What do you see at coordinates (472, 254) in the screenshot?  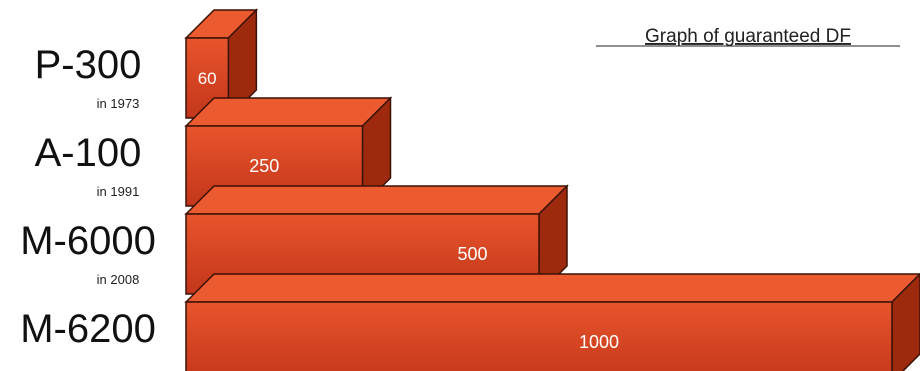 I see `value-label-m-6000: 500` at bounding box center [472, 254].